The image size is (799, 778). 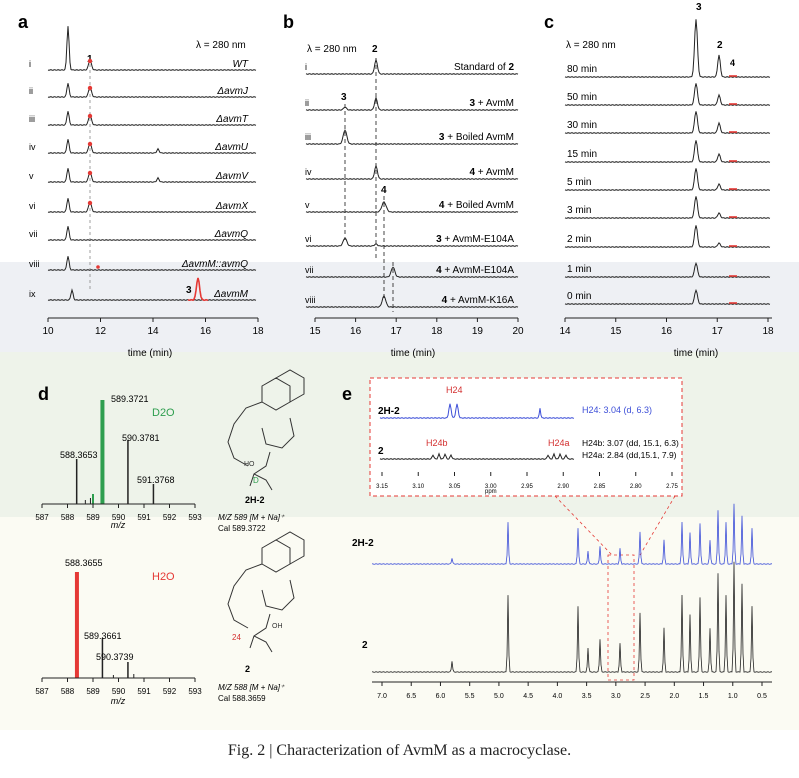 I want to click on panel-c-tick-label: 15, so click(x=616, y=331).